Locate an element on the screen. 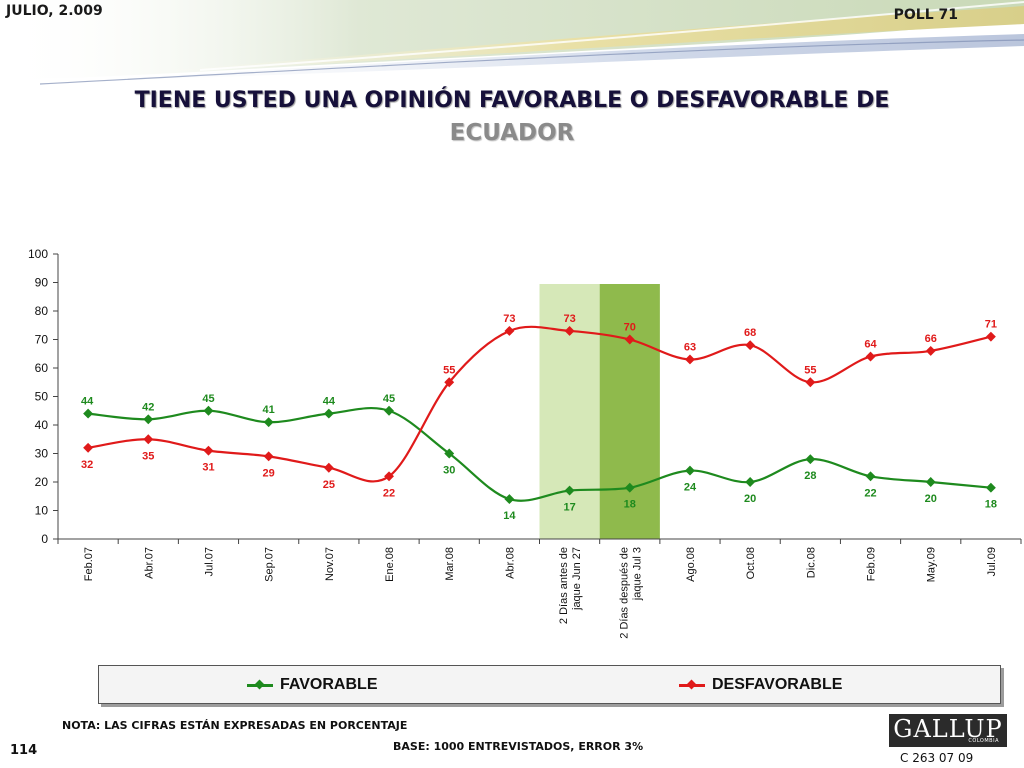 The image size is (1024, 768). y-tick-label: 100 is located at coordinates (38, 254).